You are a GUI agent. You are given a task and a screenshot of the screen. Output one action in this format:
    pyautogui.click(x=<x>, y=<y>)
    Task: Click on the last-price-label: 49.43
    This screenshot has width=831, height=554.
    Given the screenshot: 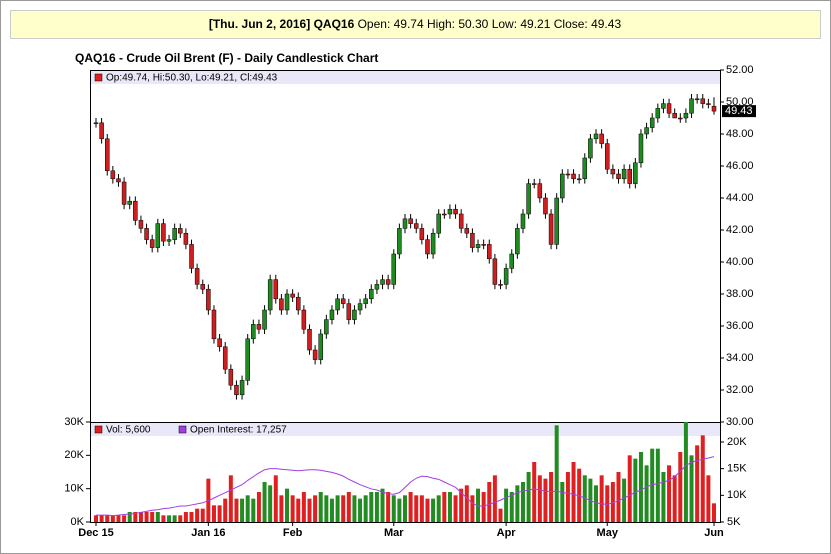 What is the action you would take?
    pyautogui.click(x=739, y=111)
    